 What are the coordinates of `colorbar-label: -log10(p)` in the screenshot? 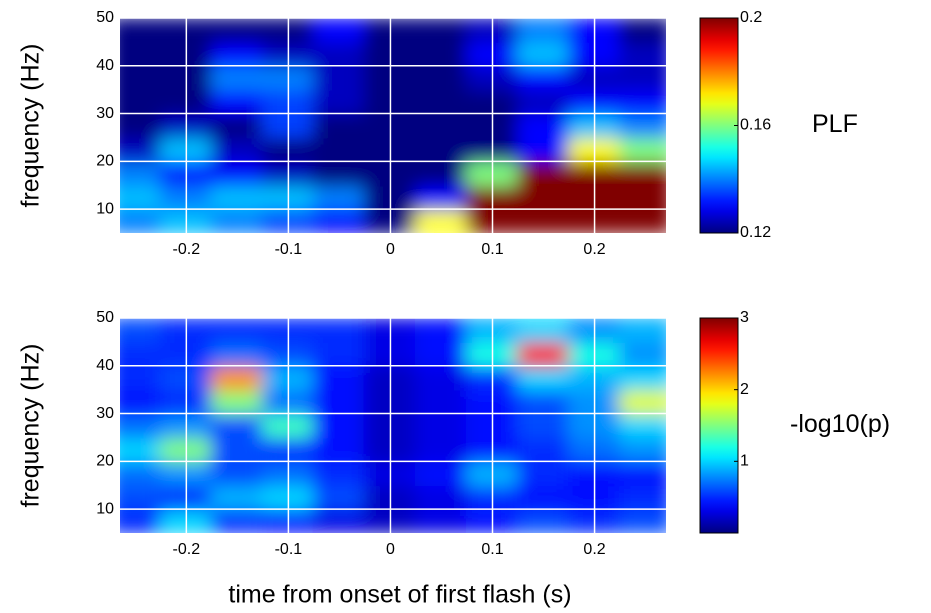 It's located at (840, 424).